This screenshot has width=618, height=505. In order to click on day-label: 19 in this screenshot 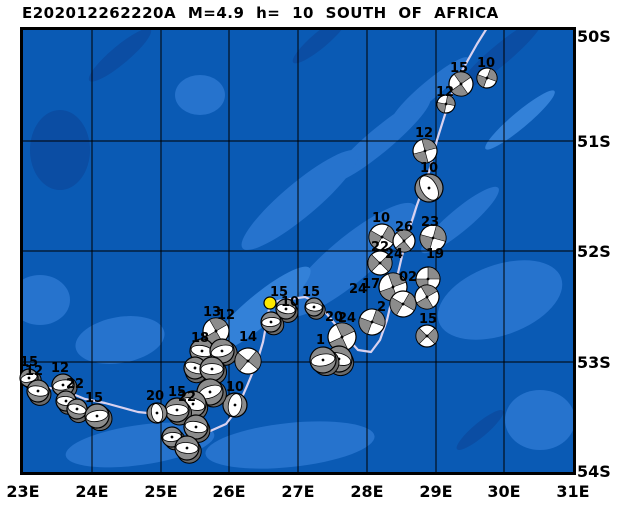, I will do `click(435, 254)`.